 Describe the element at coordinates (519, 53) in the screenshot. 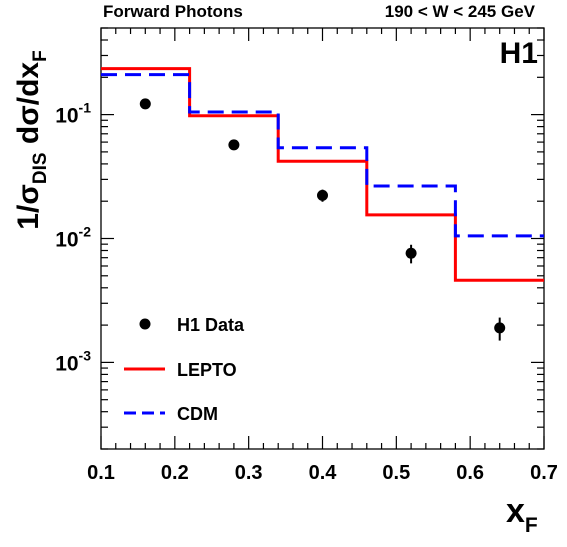

I see `experiment-label: H1` at that location.